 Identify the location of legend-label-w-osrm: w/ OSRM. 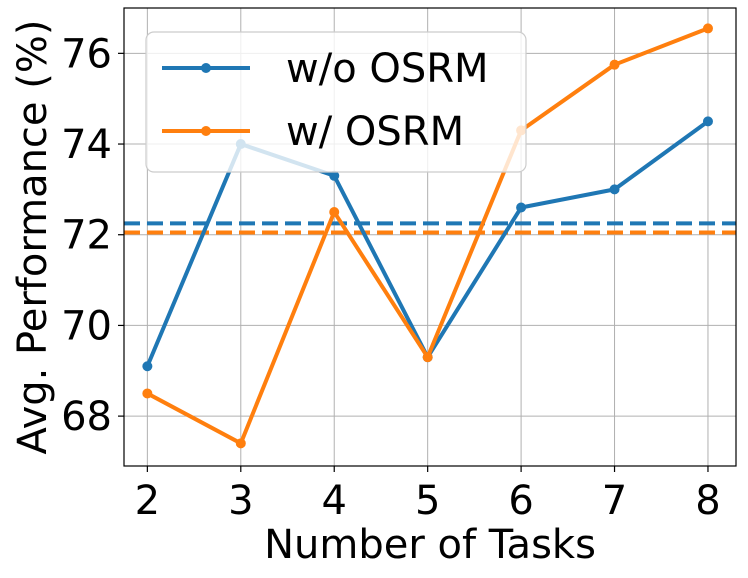
(375, 132).